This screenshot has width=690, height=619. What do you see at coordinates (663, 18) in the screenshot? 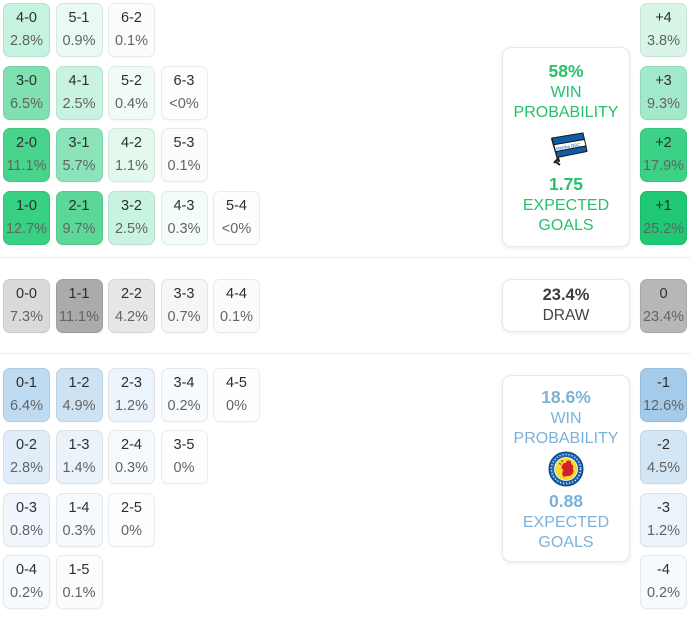
I see `score-label: +4` at bounding box center [663, 18].